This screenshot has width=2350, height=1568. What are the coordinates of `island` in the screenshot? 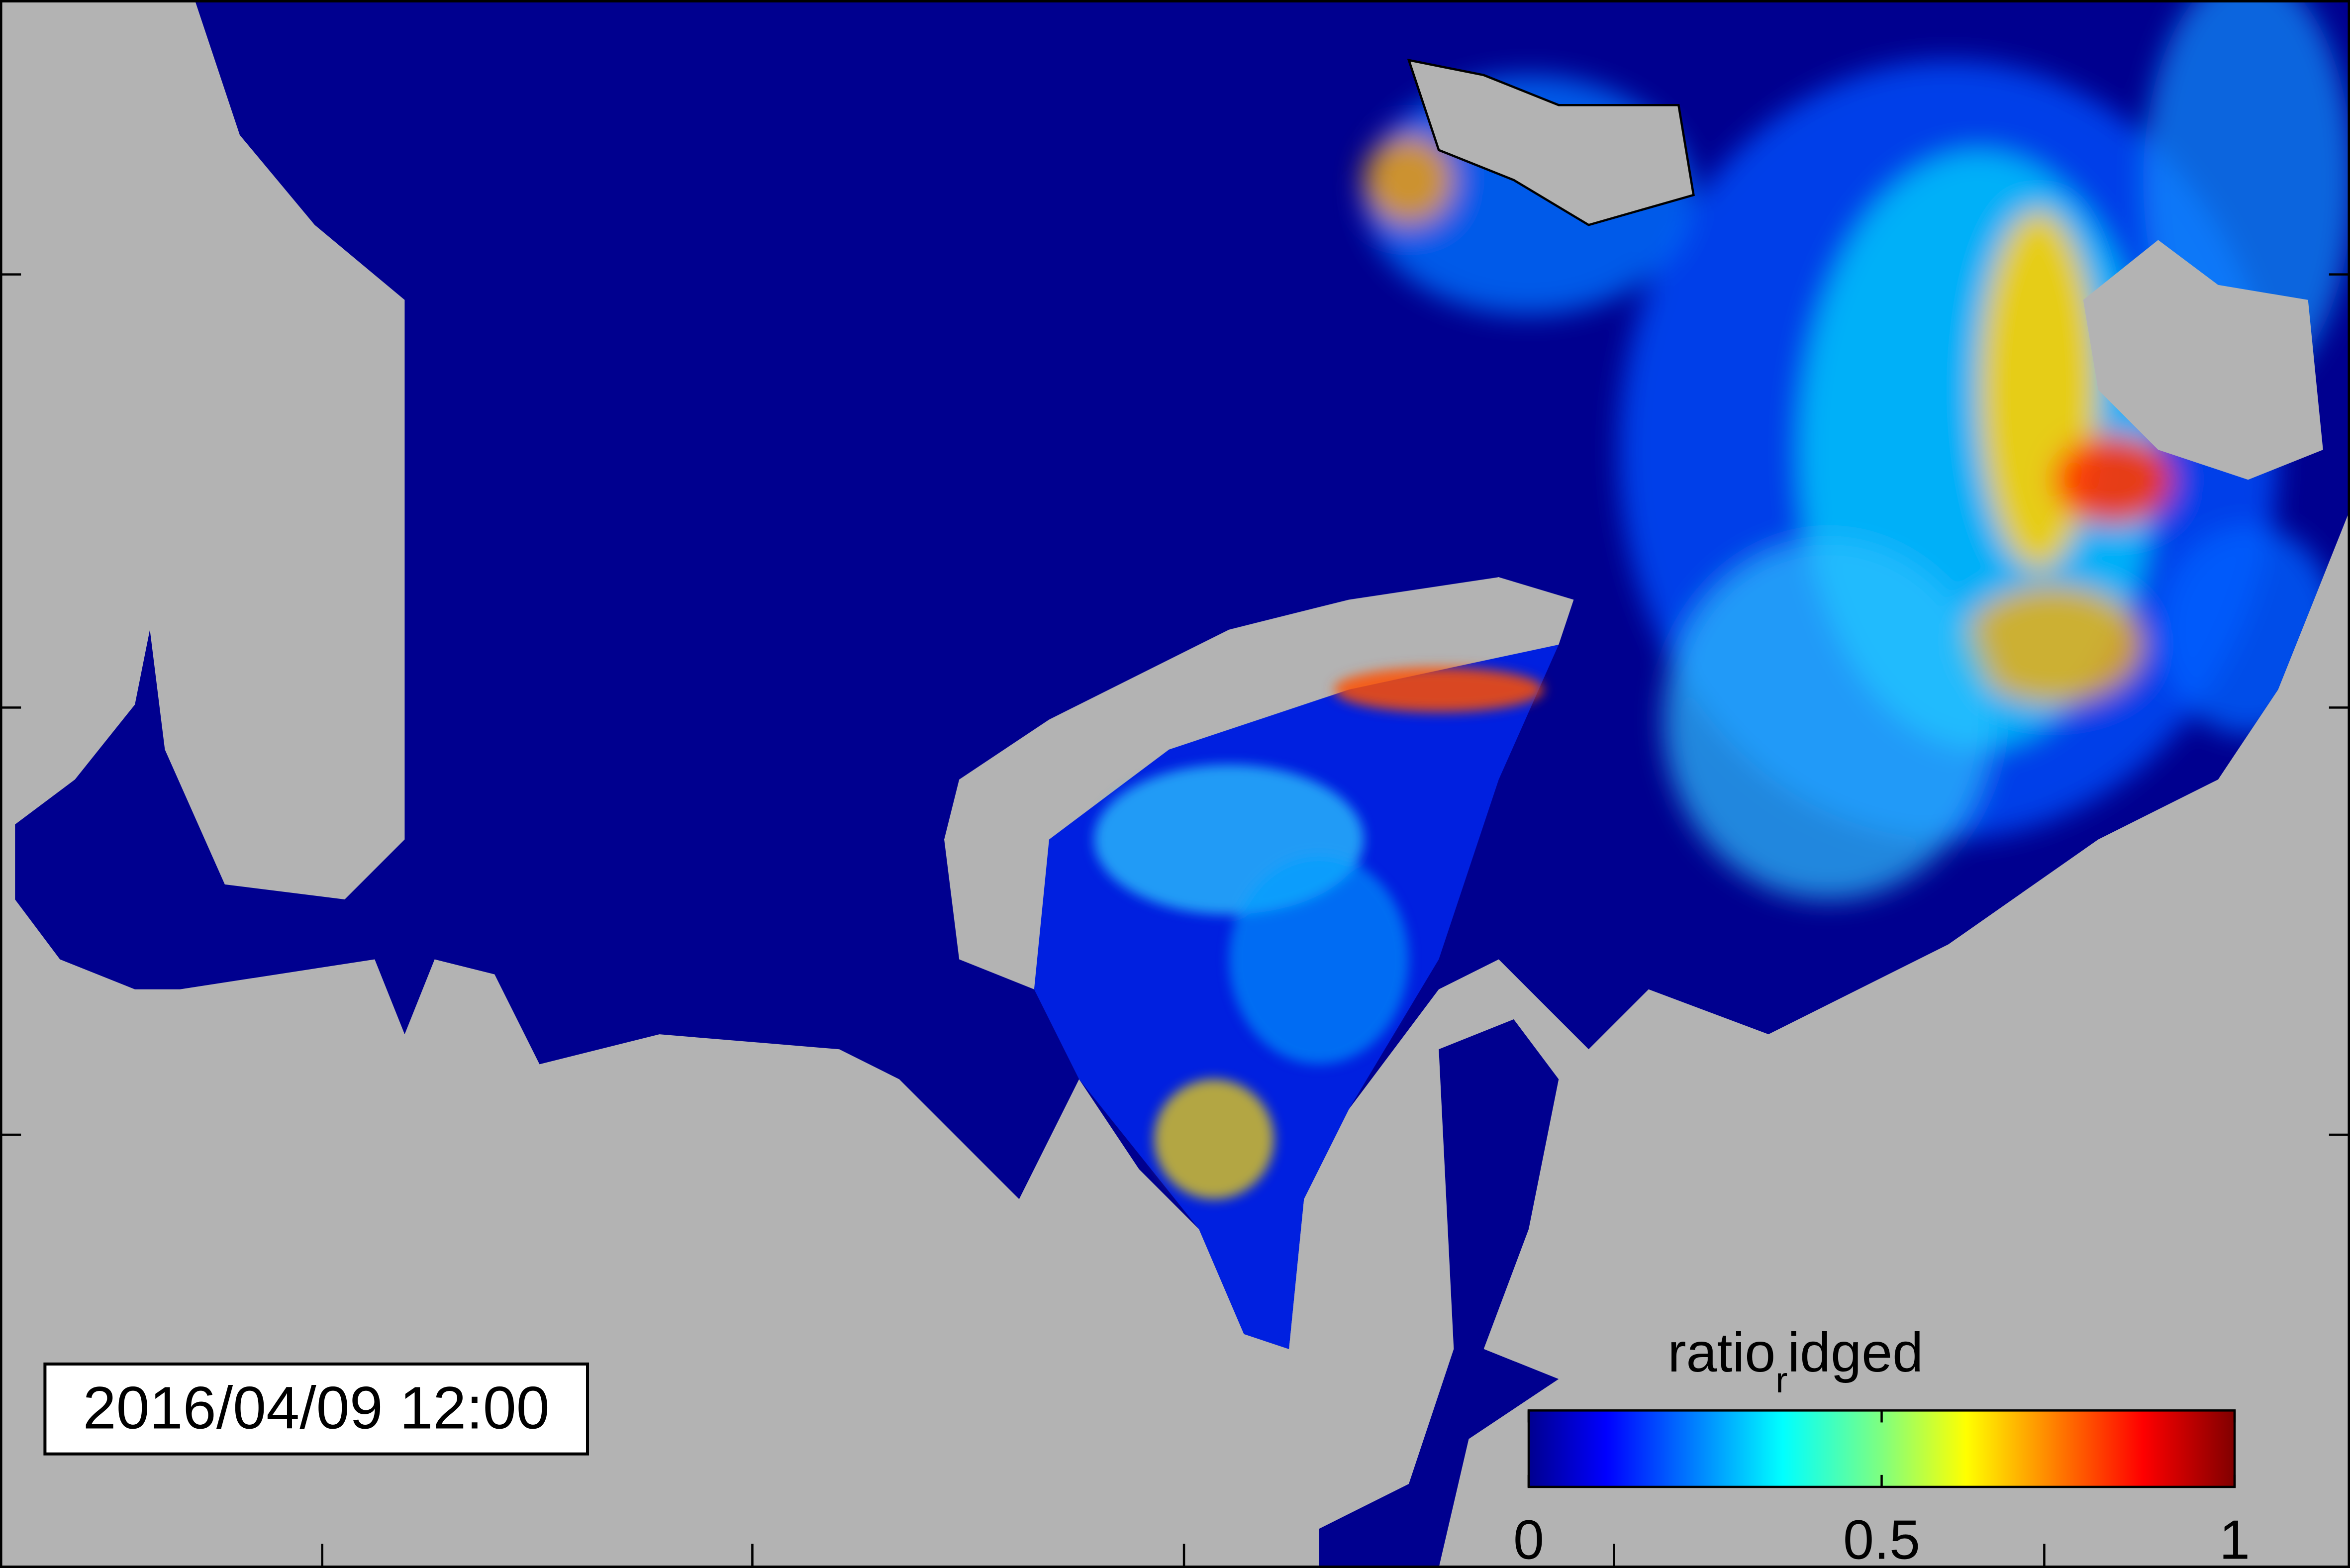 It's located at (2203, 360).